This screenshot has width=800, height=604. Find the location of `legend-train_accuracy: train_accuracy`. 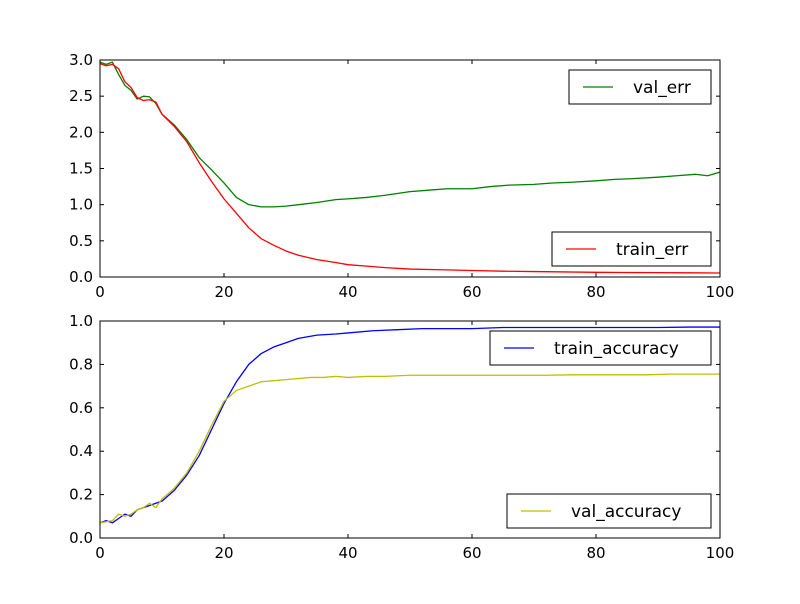

legend-train_accuracy: train_accuracy is located at coordinates (600, 348).